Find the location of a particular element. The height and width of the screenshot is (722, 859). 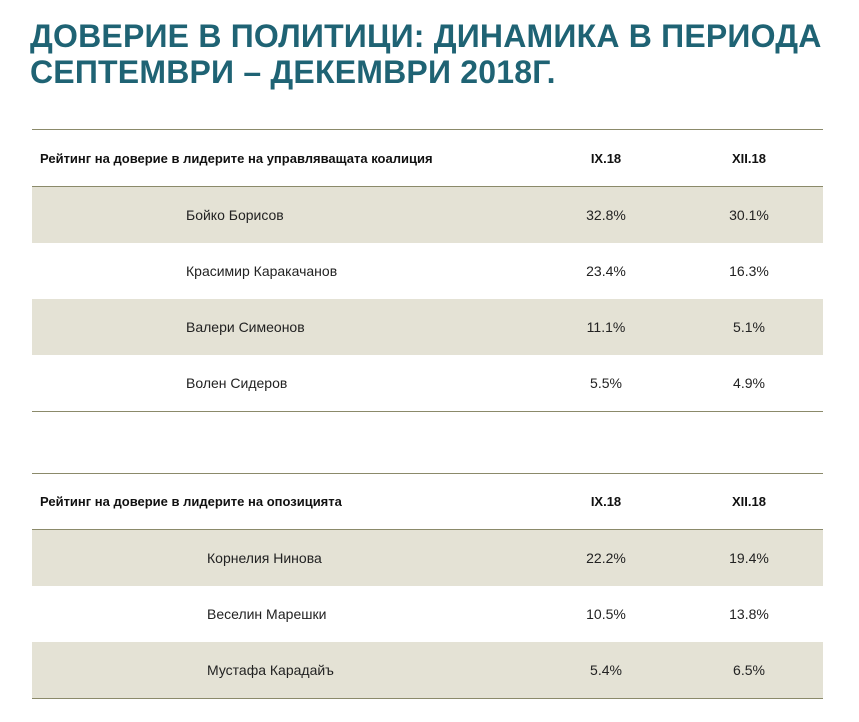

leader-name: Корнелия Нинова is located at coordinates (284, 557).